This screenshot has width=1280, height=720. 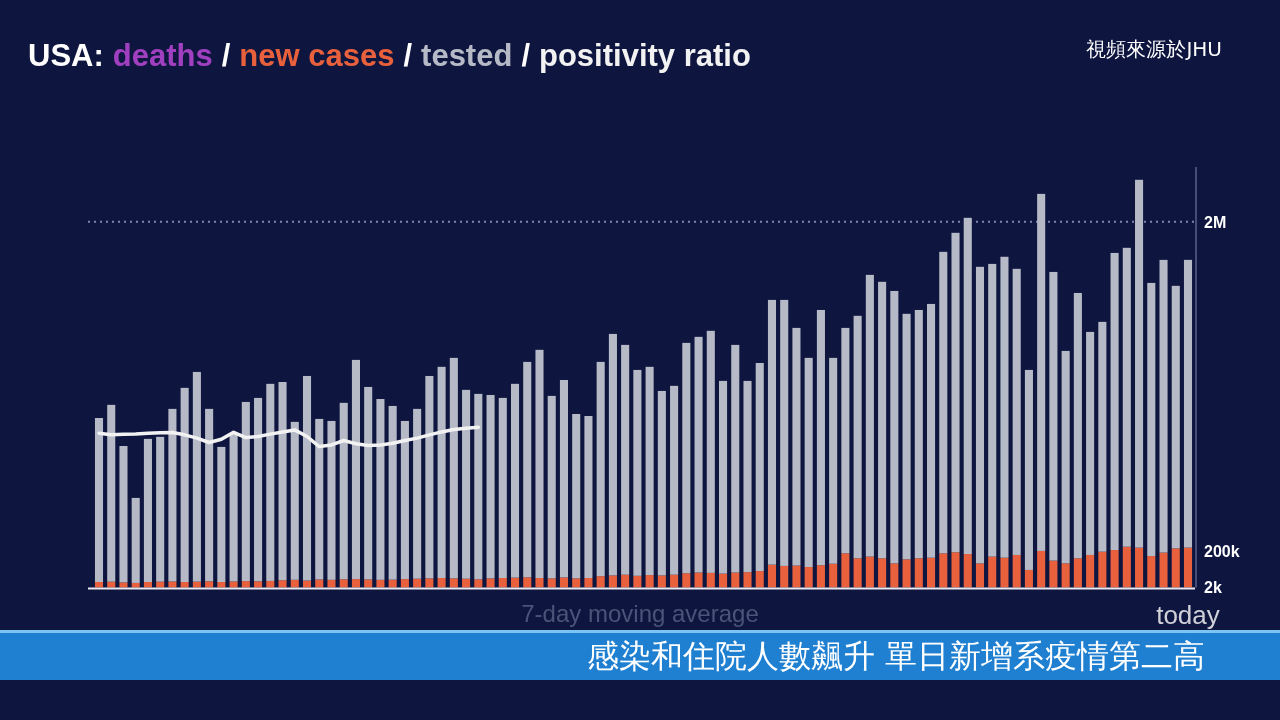 I want to click on text: 視頻來源於JHU, so click(x=1154, y=49).